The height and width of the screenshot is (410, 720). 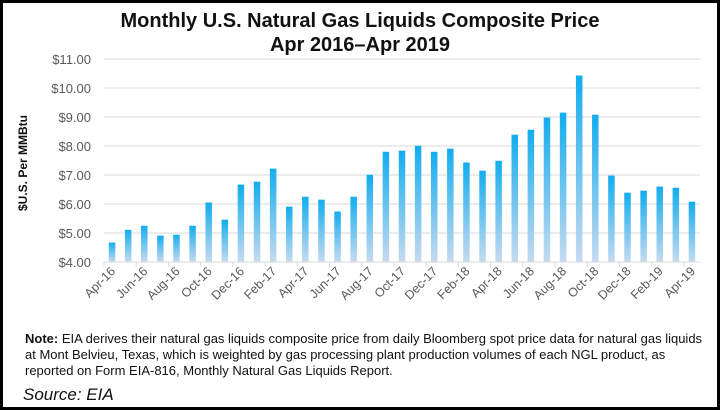 I want to click on y-tick-label: $5.00, so click(x=74, y=233).